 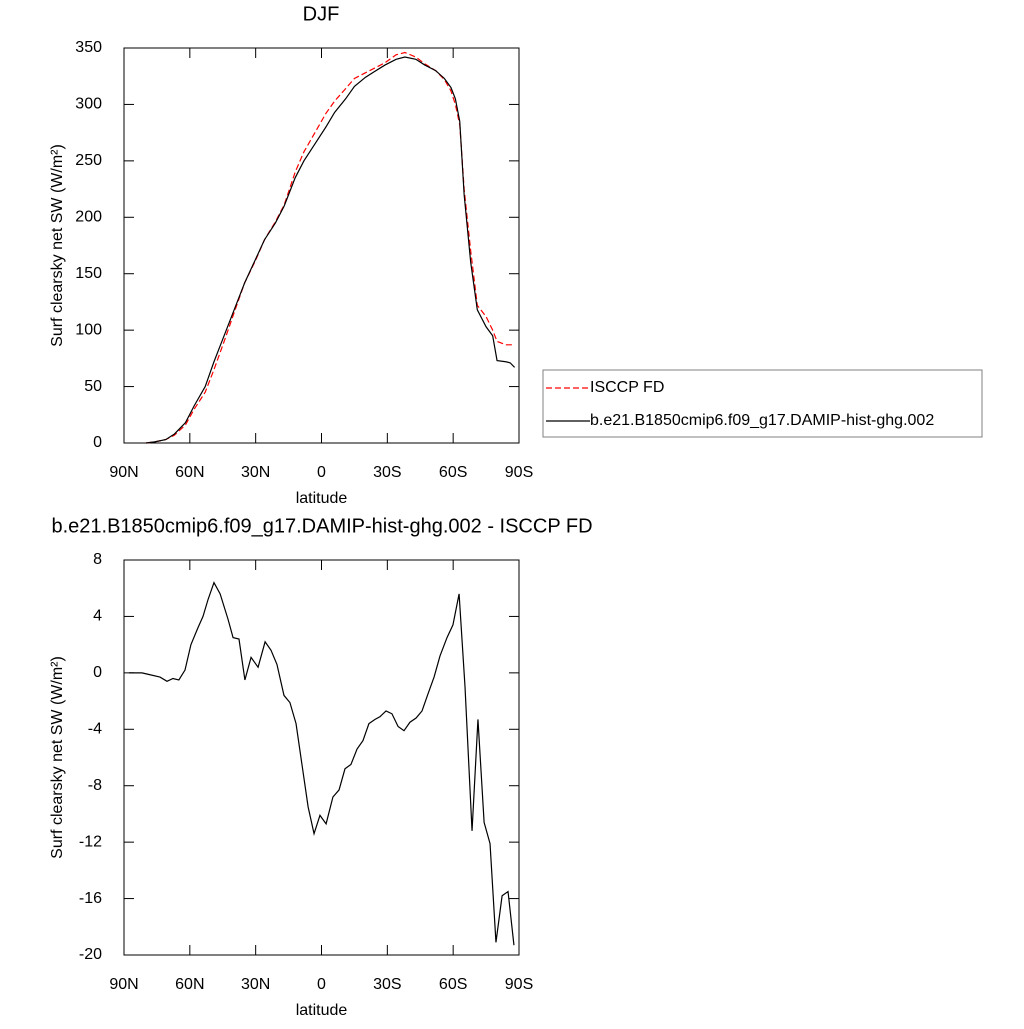 What do you see at coordinates (95, 785) in the screenshot?
I see `y-tick-label: -8` at bounding box center [95, 785].